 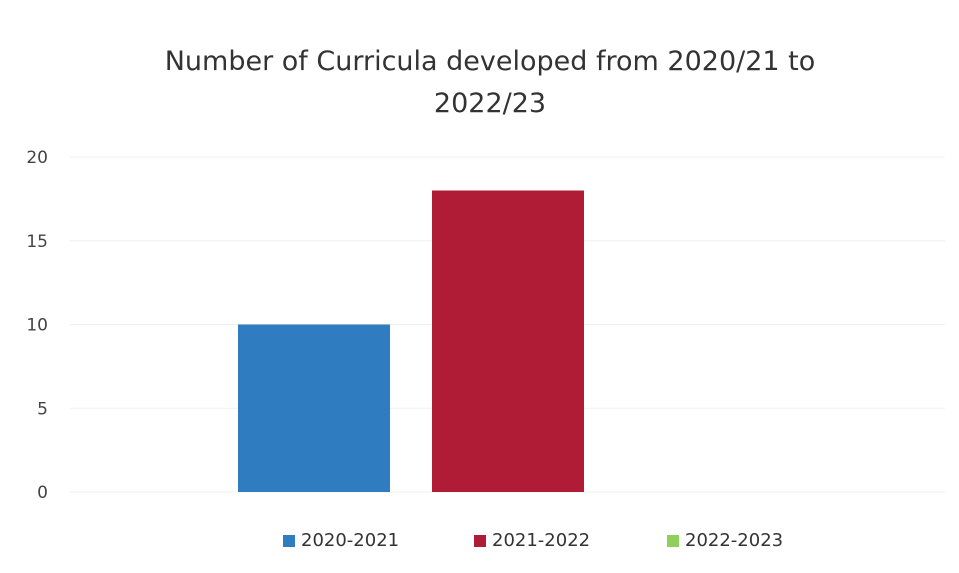 I want to click on legend-swatch-2022-2023, so click(x=673, y=541).